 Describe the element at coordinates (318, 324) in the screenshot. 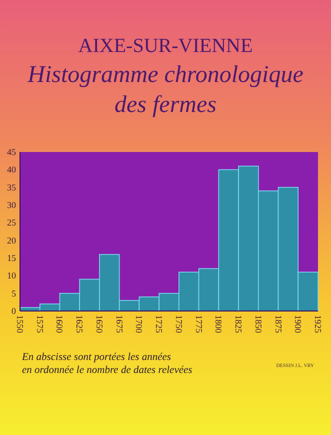

I see `x-tick-label: 1925` at that location.